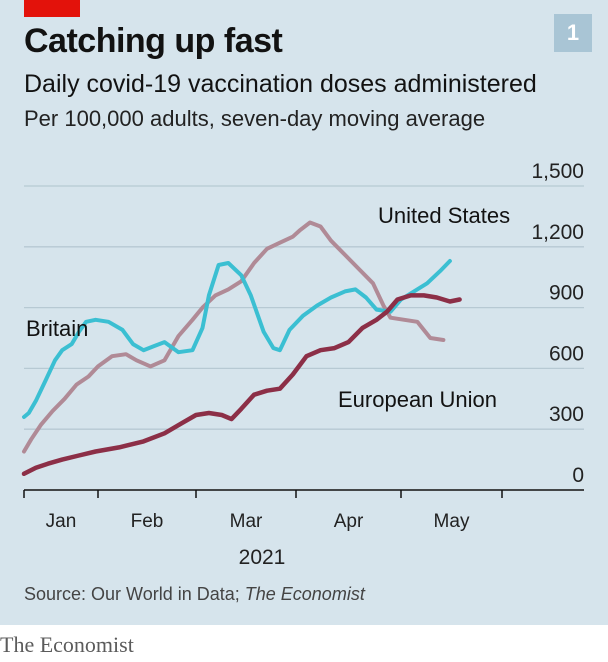  I want to click on y-tick-label: 1,200, so click(557, 232).